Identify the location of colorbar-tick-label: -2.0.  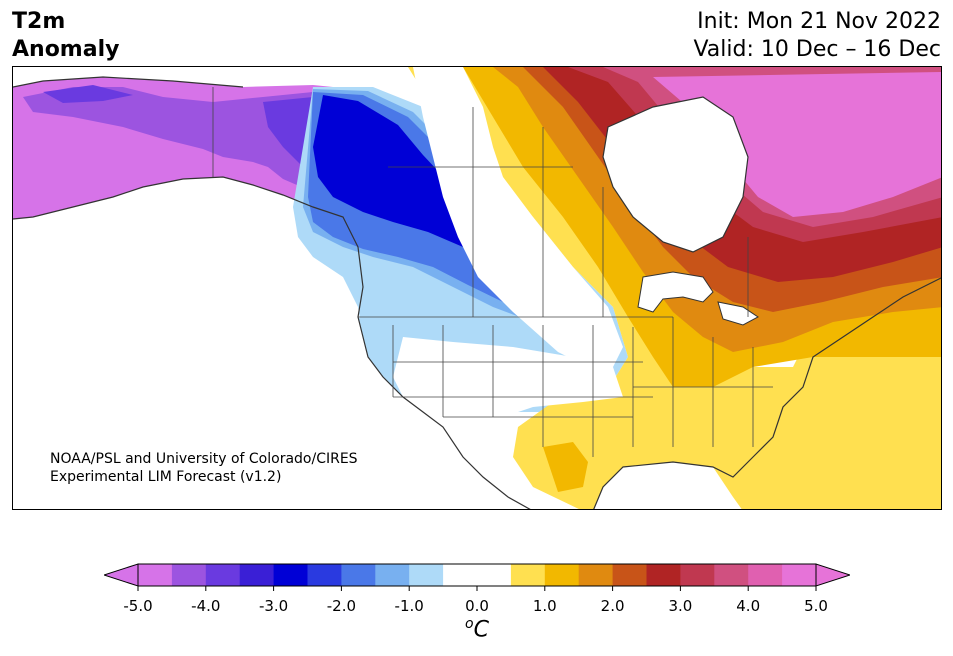
(341, 606).